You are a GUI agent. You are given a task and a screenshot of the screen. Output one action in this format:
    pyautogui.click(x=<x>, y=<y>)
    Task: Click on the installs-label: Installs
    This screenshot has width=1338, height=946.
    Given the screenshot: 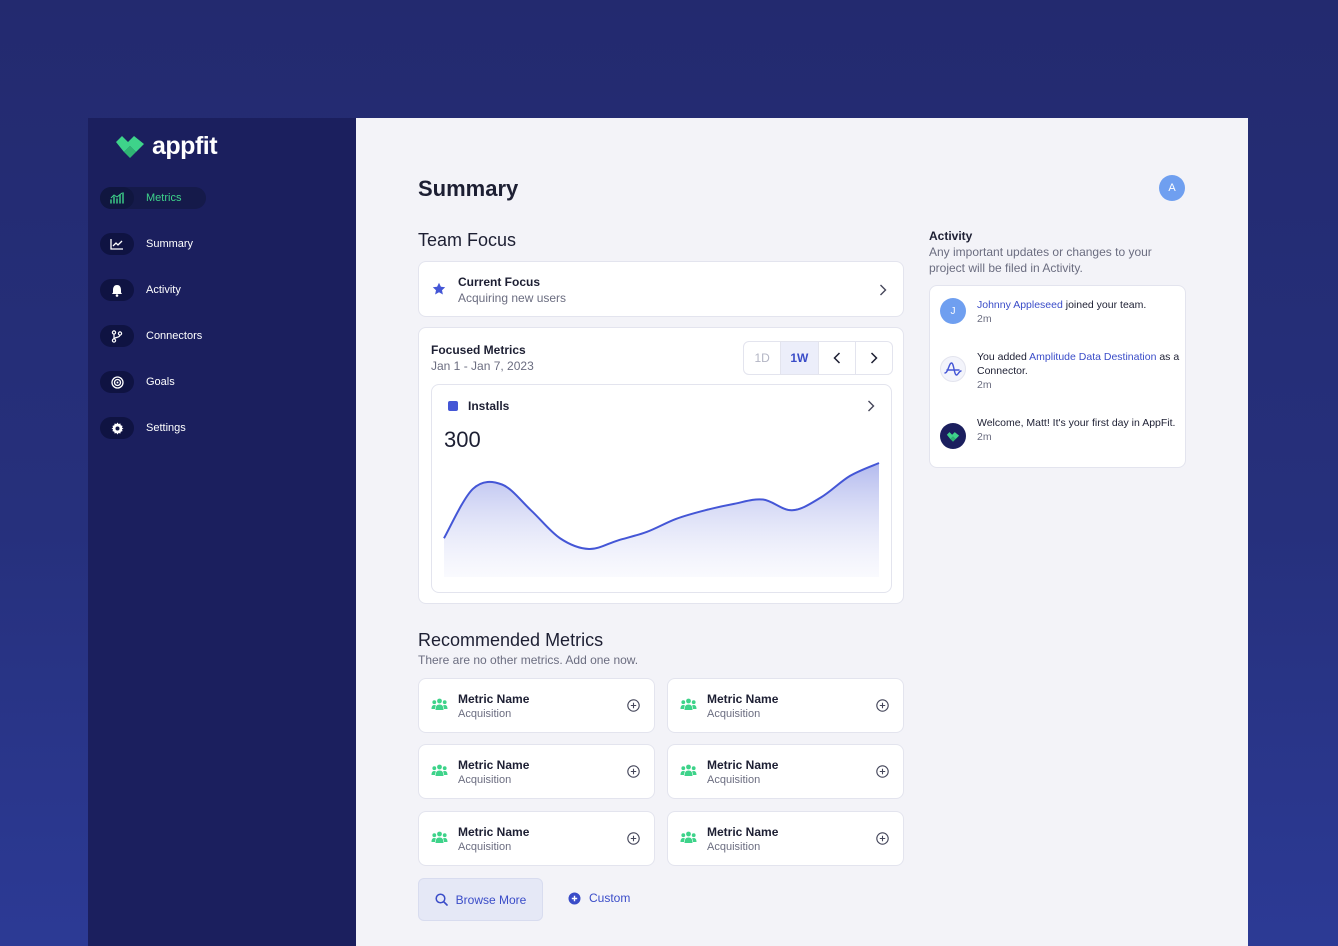 What is the action you would take?
    pyautogui.click(x=489, y=406)
    